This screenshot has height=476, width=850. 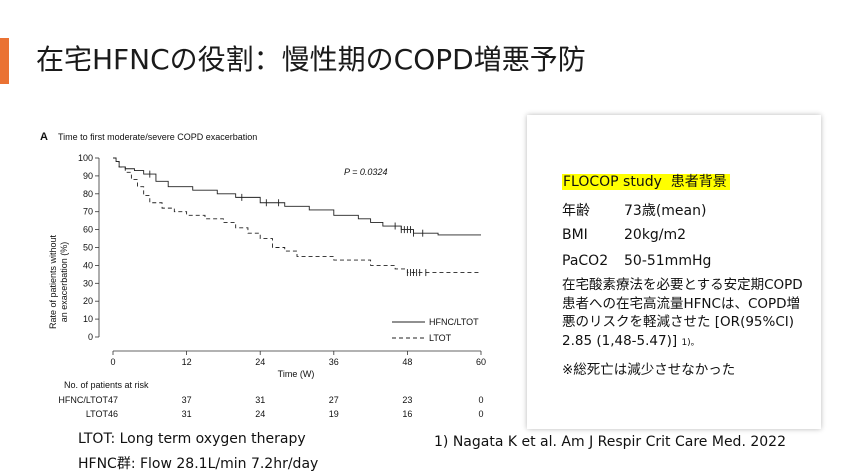 I want to click on ltot-footnote: LTOT: Long term oxygen therapy, so click(x=192, y=439).